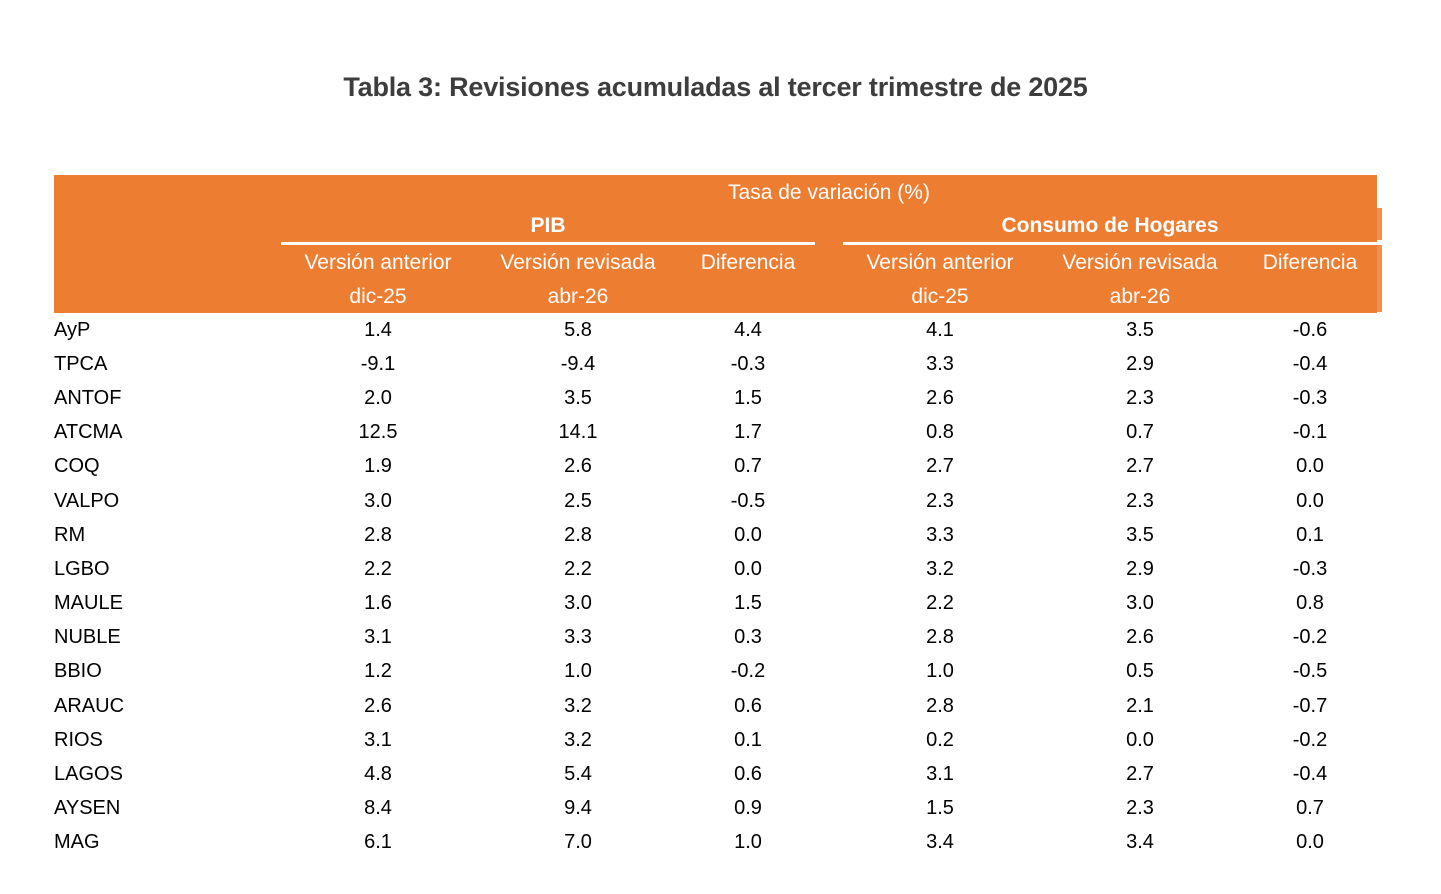 This screenshot has width=1441, height=894. I want to click on region-label: RM, so click(70, 534).